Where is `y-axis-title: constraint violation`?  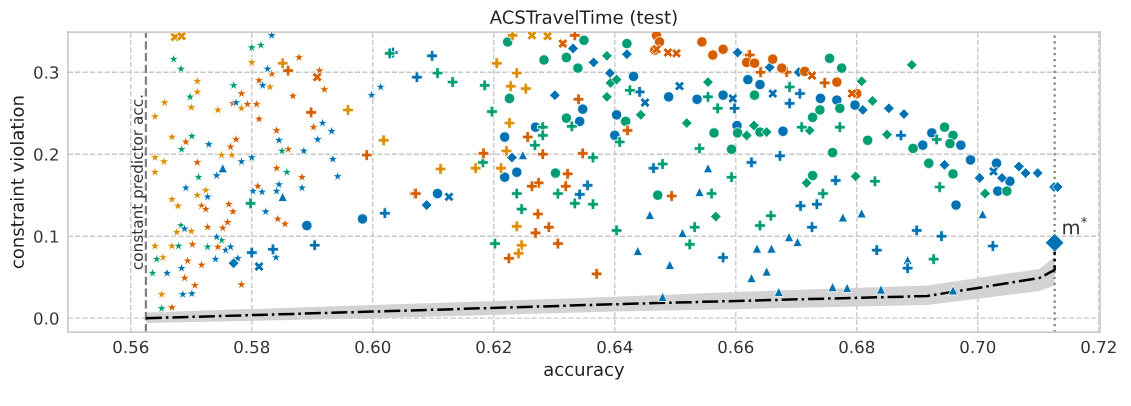
y-axis-title: constraint violation is located at coordinates (16, 182).